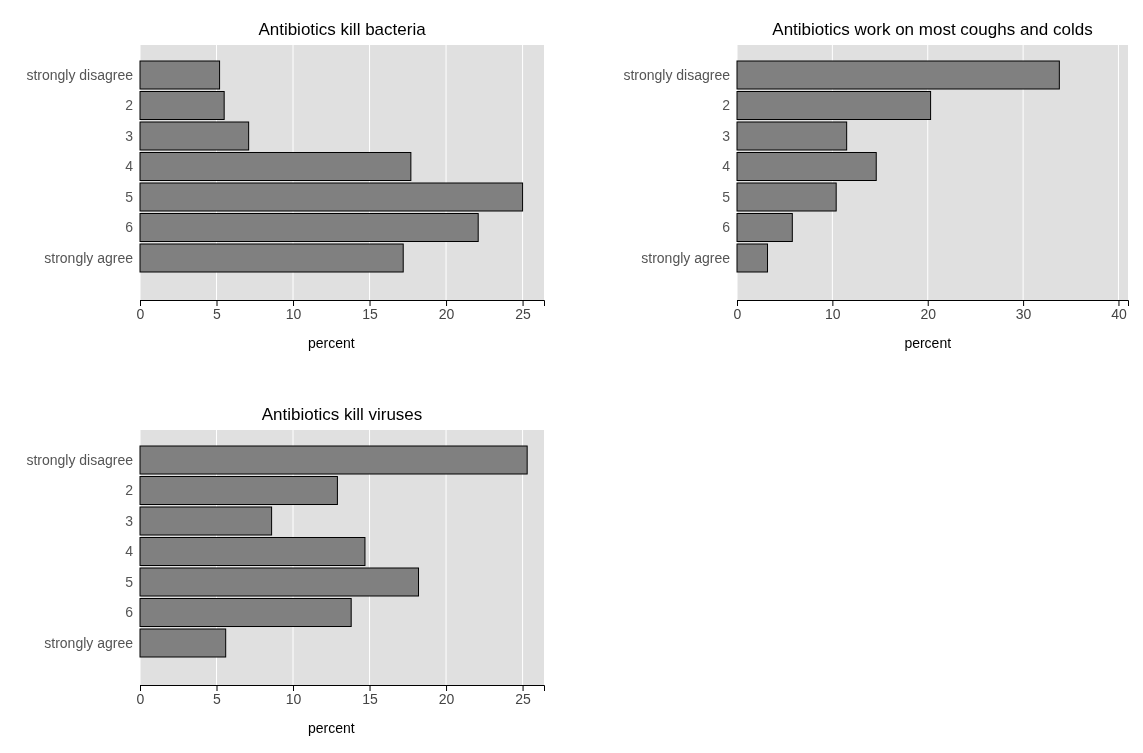 The image size is (1143, 753). What do you see at coordinates (342, 29) in the screenshot?
I see `chart-title: Antibiotics kill bacteria` at bounding box center [342, 29].